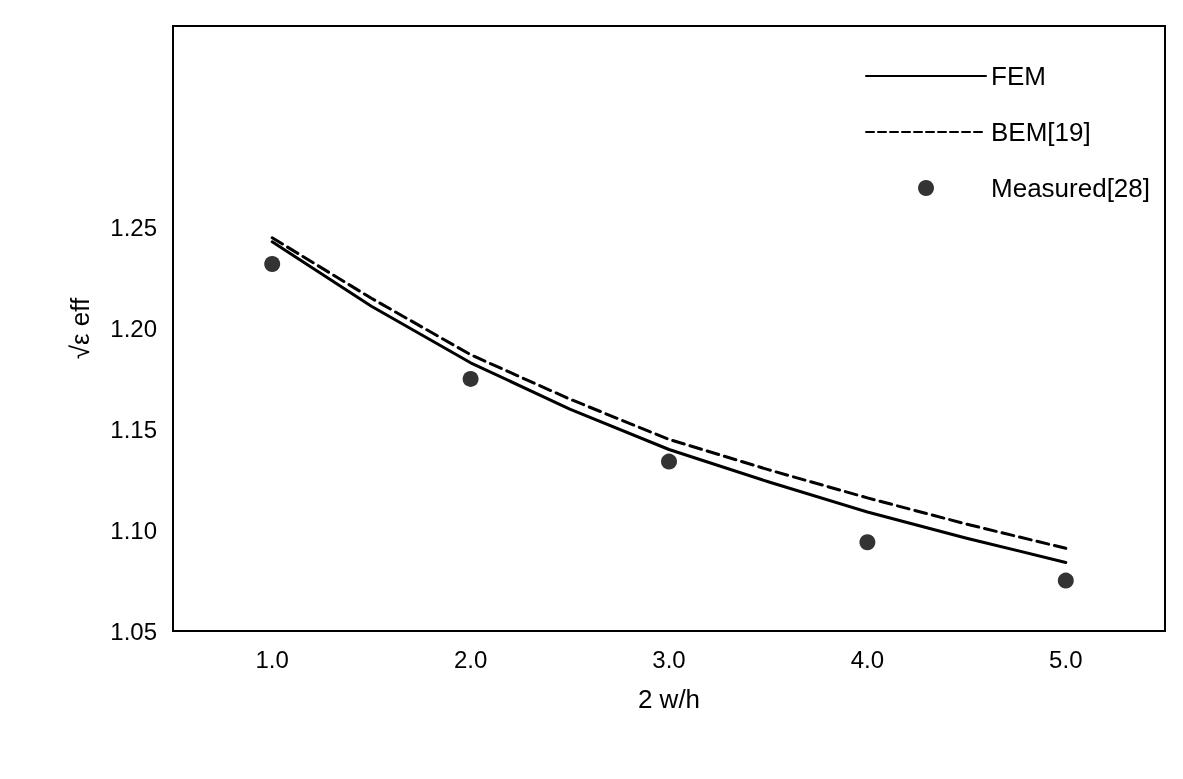 The height and width of the screenshot is (779, 1183). Describe the element at coordinates (1041, 132) in the screenshot. I see `legend-label: BEM[19]` at that location.